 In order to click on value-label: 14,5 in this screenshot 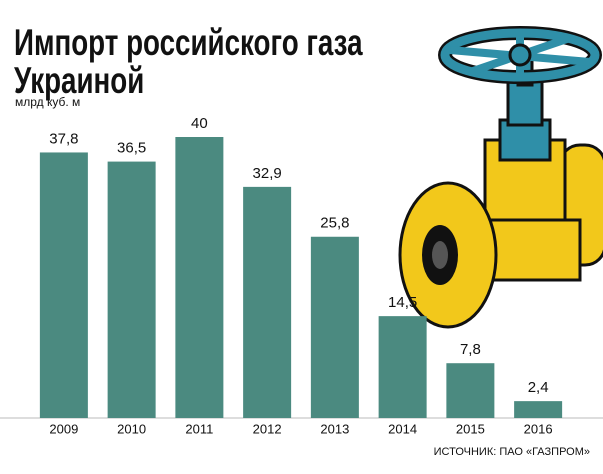, I will do `click(402, 302)`.